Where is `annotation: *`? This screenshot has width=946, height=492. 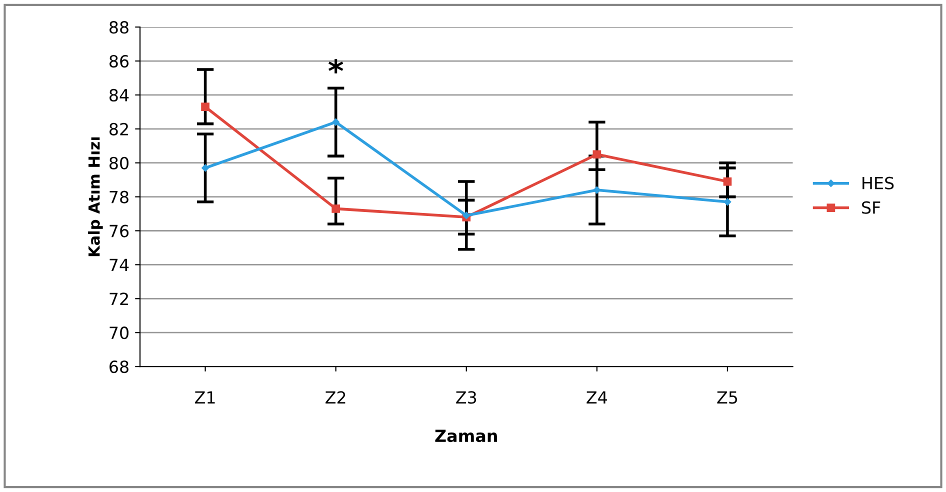 annotation: * is located at coordinates (336, 66).